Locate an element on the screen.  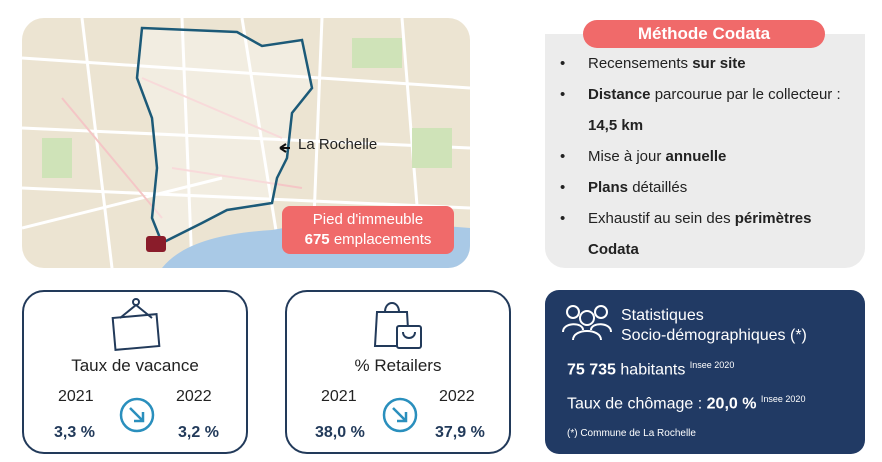
title-line: Socio-démographiques (*) is located at coordinates (714, 335).